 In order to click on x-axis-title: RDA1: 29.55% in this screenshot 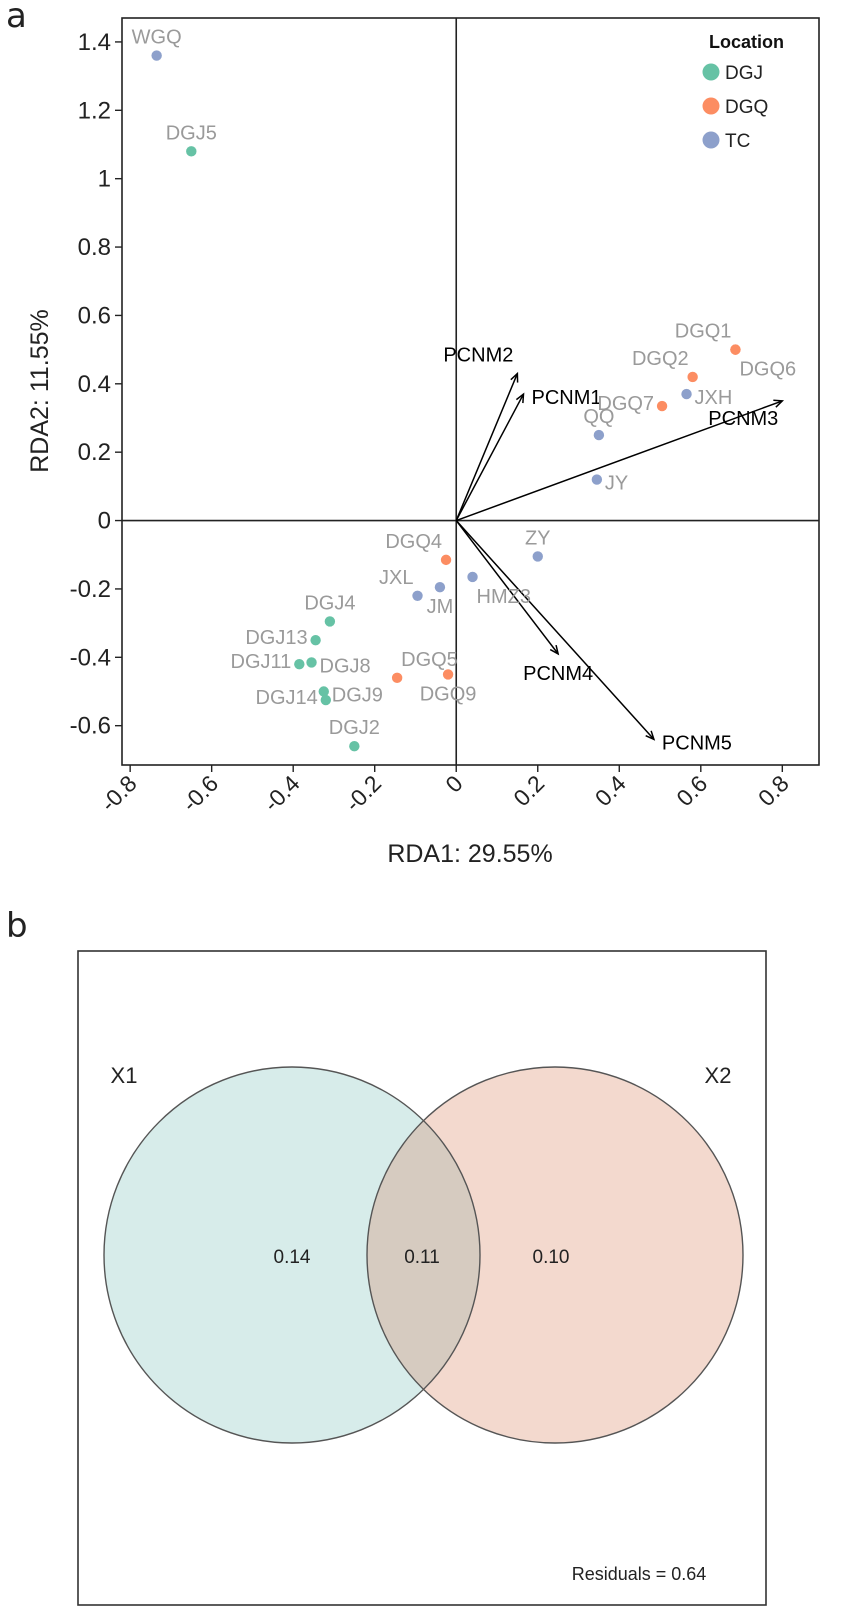, I will do `click(469, 854)`.